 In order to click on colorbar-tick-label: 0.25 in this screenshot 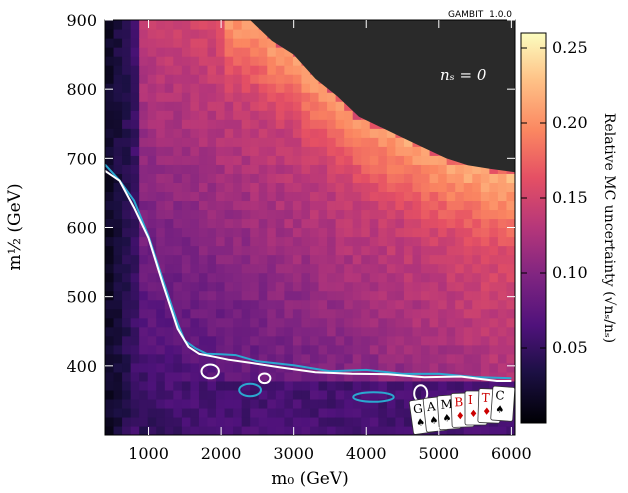, I will do `click(570, 47)`.